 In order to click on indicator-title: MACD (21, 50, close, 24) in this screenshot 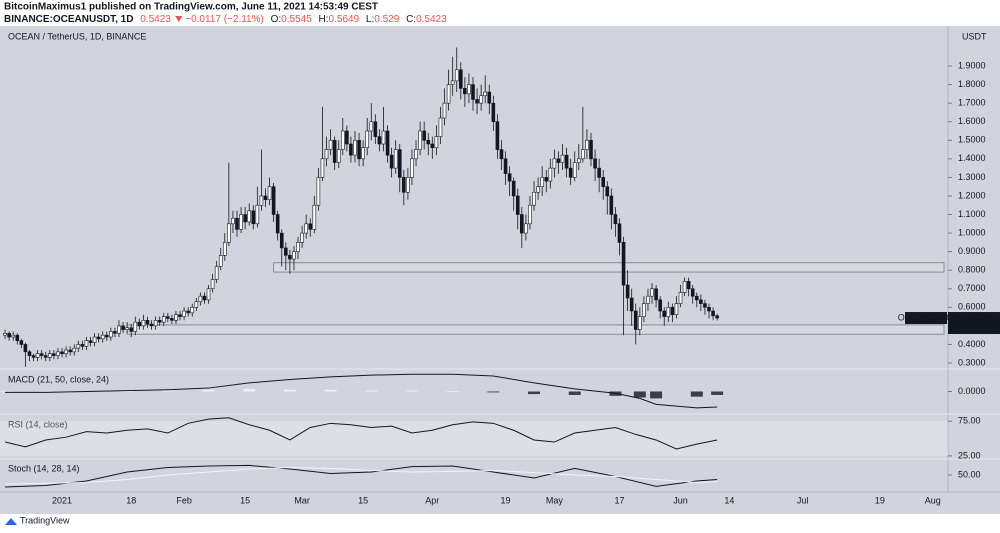, I will do `click(58, 379)`.